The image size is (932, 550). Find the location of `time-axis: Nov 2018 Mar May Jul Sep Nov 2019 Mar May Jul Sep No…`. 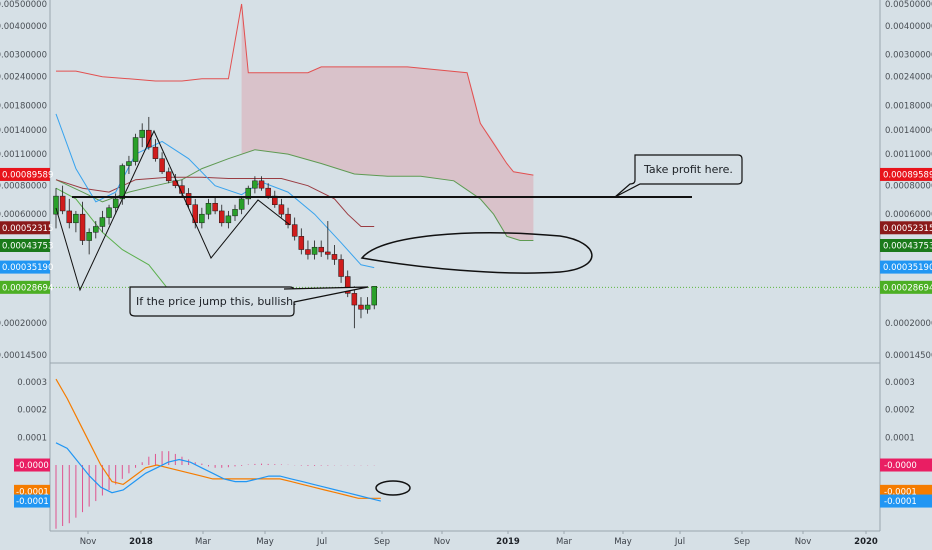

time-axis: Nov 2018 Mar May Jul Sep Nov 2019 Mar May Jul Sep No… is located at coordinates (479, 539).